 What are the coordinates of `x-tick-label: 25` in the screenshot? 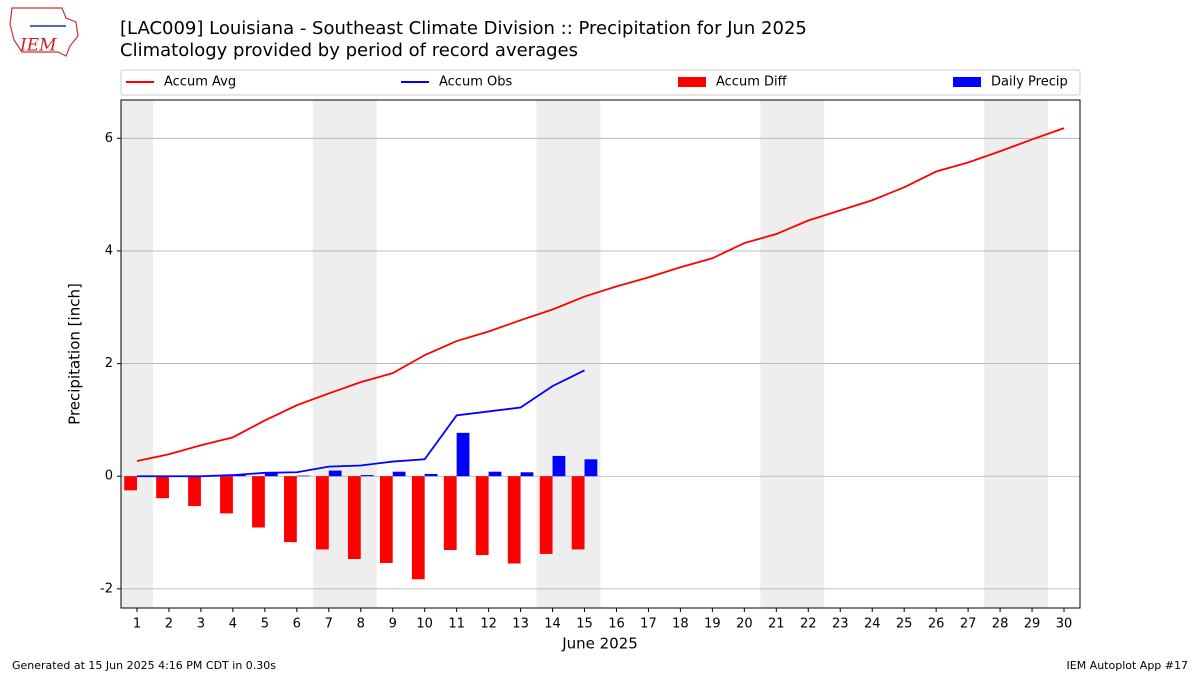 It's located at (904, 624).